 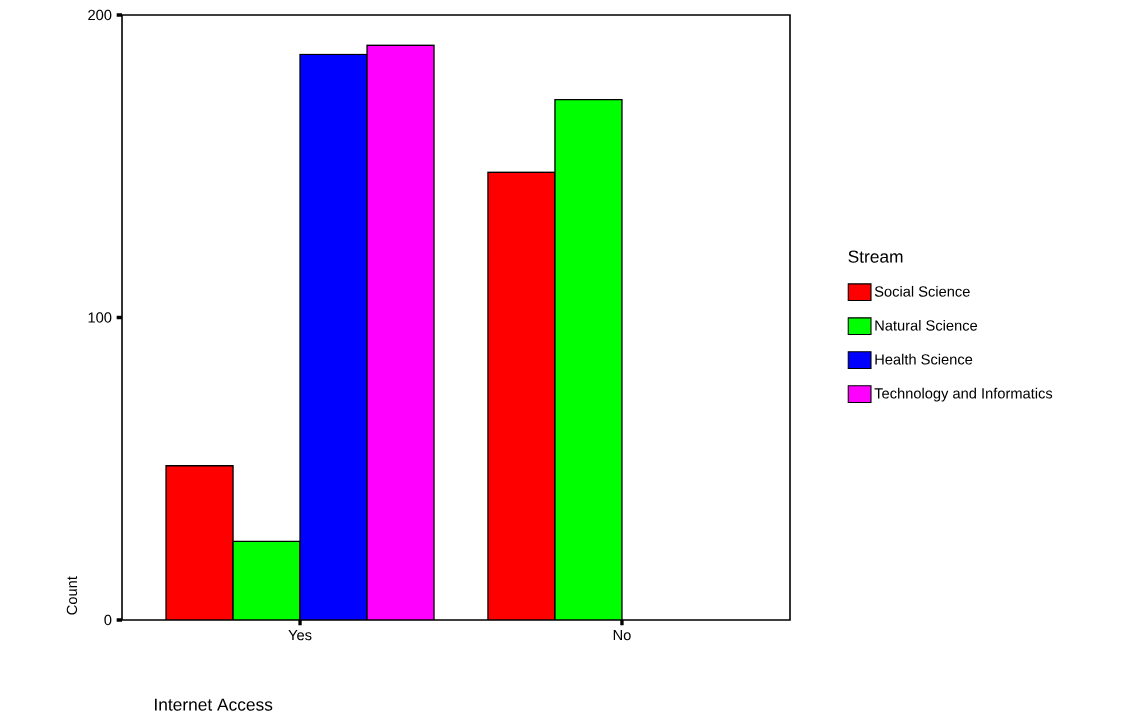 I want to click on y-tick-label: 100, so click(x=100, y=317).